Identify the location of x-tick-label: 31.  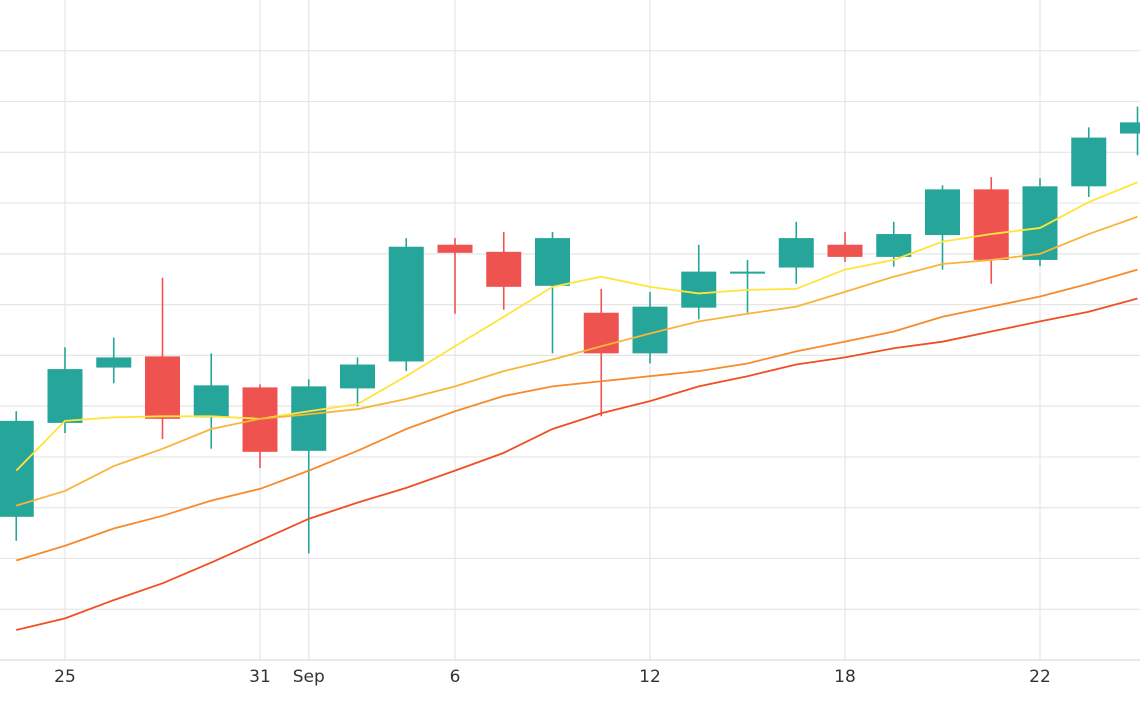
(260, 677).